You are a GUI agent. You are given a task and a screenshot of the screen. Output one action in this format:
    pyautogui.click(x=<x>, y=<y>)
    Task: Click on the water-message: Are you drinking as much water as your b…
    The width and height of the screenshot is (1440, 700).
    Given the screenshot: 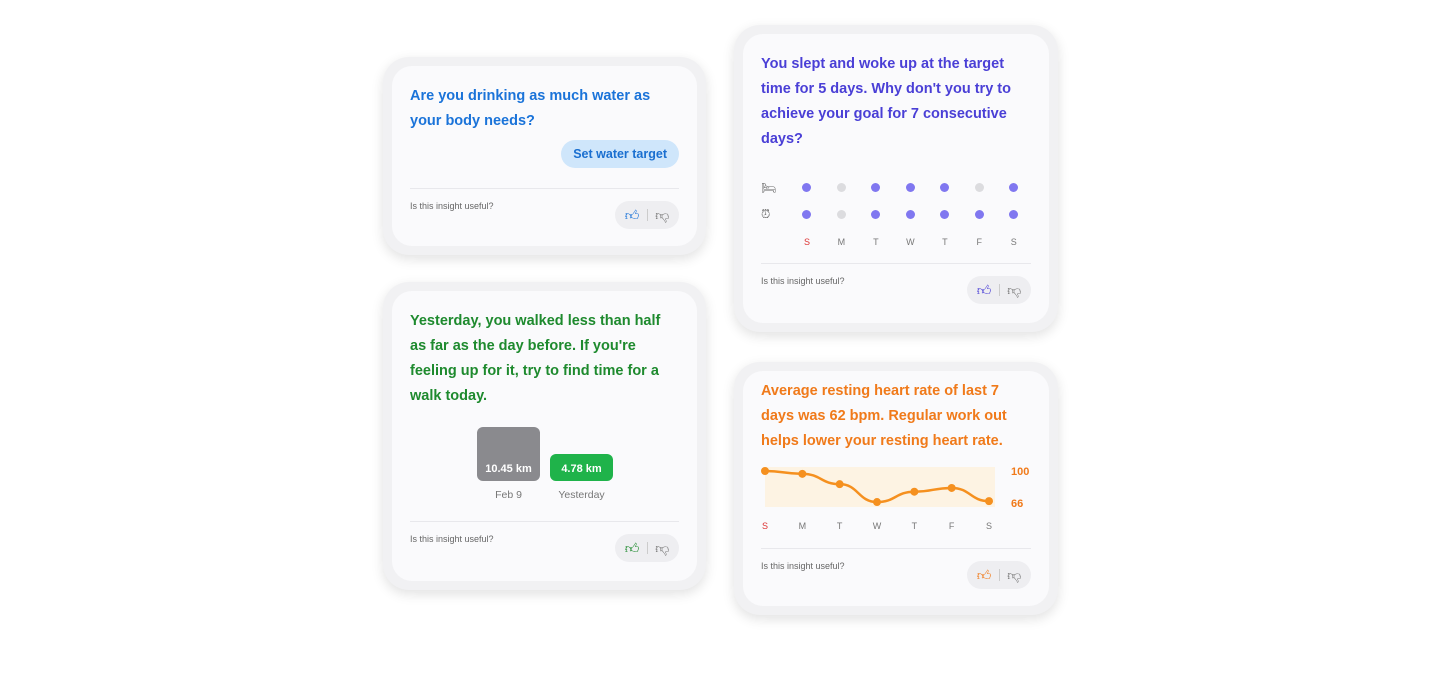 What is the action you would take?
    pyautogui.click(x=530, y=108)
    